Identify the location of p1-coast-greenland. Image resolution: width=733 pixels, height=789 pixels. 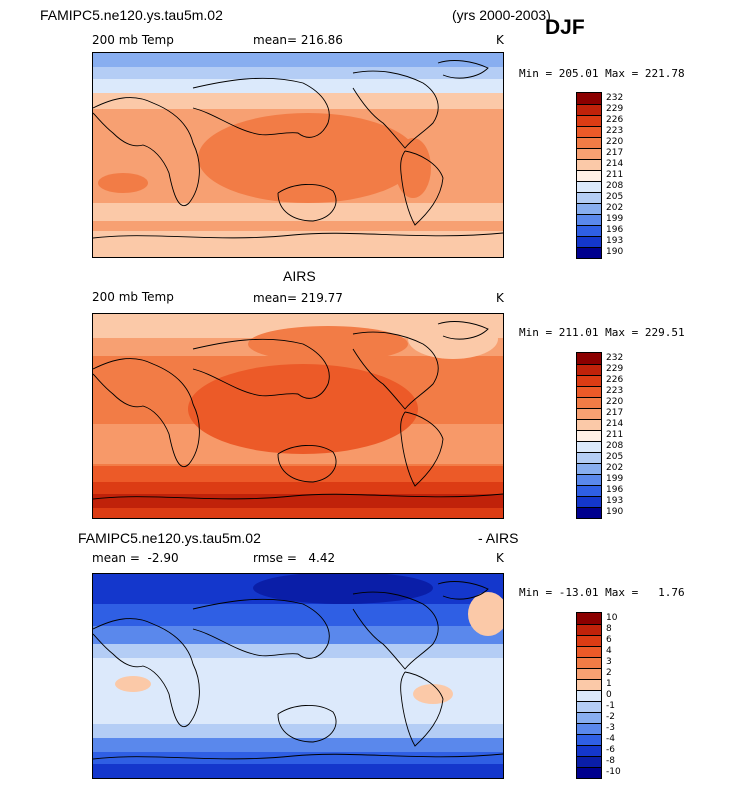
(463, 69).